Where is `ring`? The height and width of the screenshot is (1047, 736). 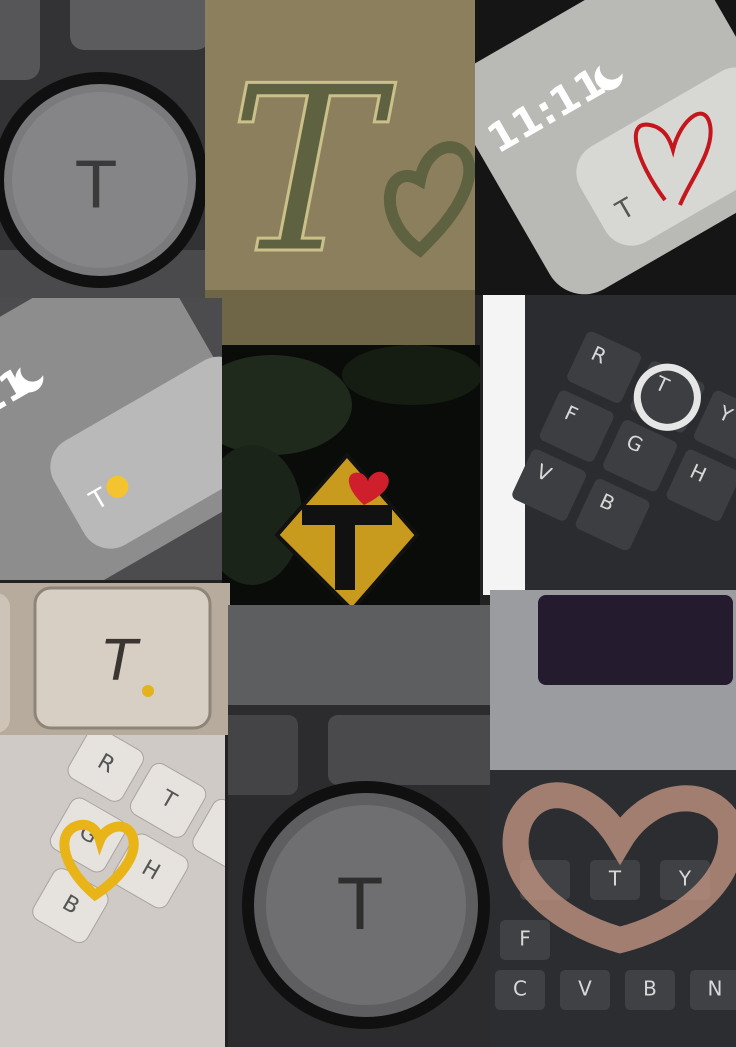
ring is located at coordinates (667, 397).